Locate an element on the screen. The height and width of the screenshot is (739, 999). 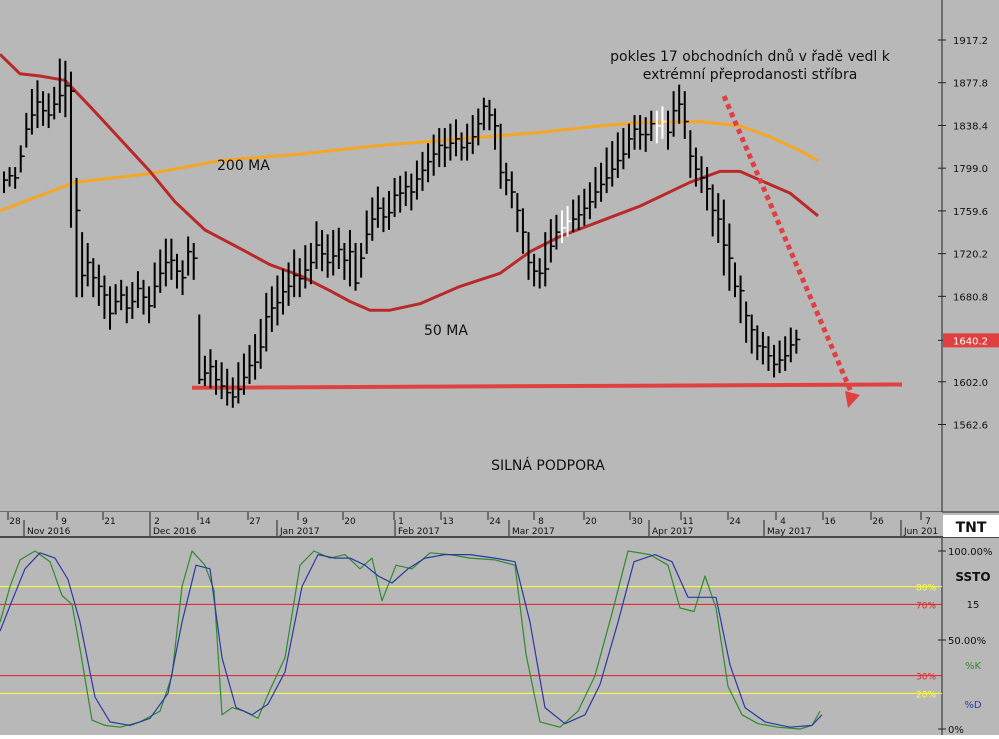
decline-arrow-shaft is located at coordinates (788, 245).